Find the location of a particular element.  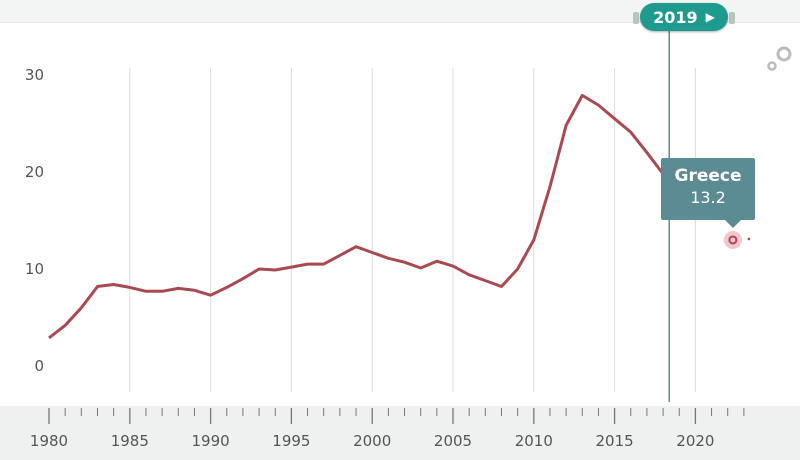

x-tick-2015: 2015 is located at coordinates (615, 441).